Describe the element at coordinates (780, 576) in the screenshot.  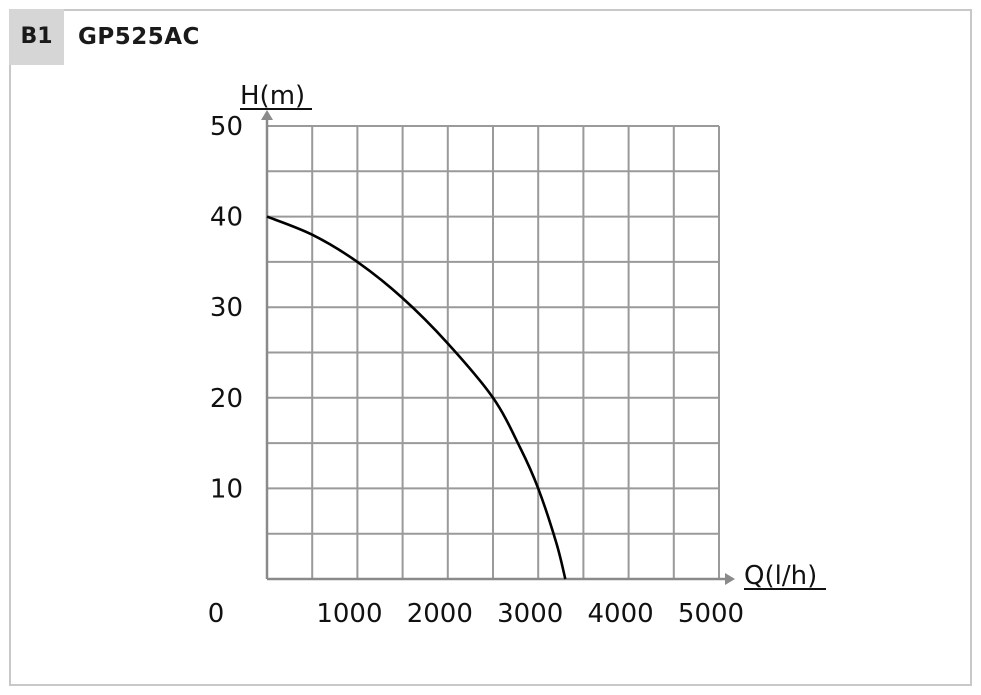
I see `x-axis-label: Q(l/h)` at that location.